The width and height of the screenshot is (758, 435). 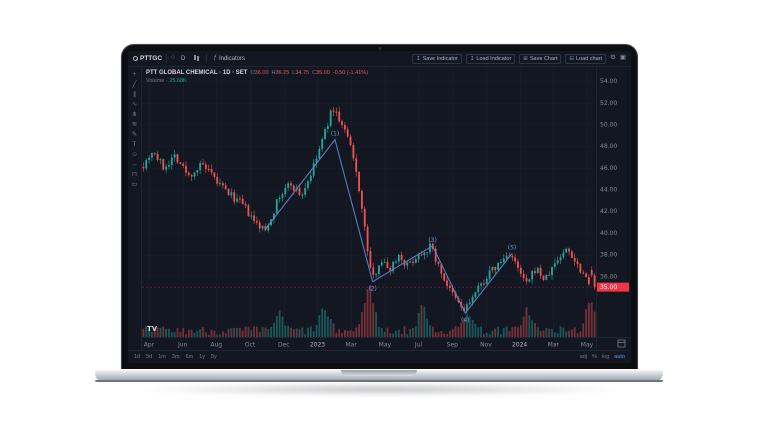 I want to click on ohlc-open-label: O, so click(x=252, y=73).